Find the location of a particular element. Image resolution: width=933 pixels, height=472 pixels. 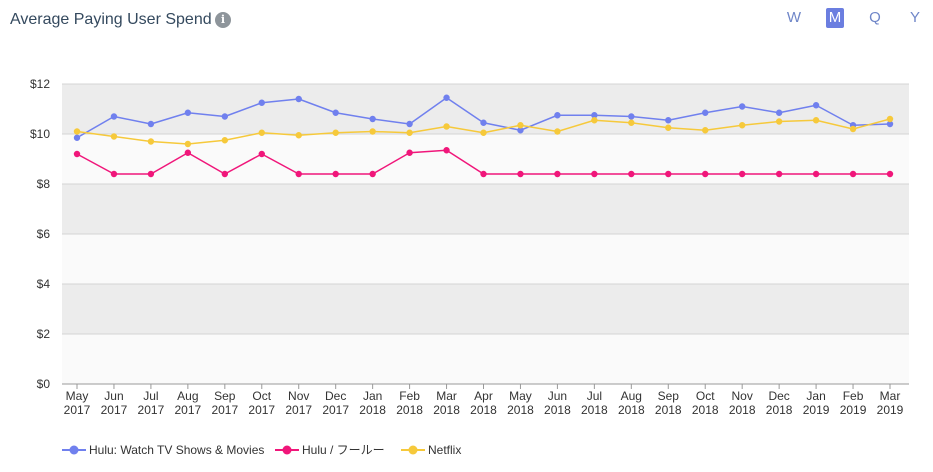

x-tick-label-month: Jan is located at coordinates (815, 396).